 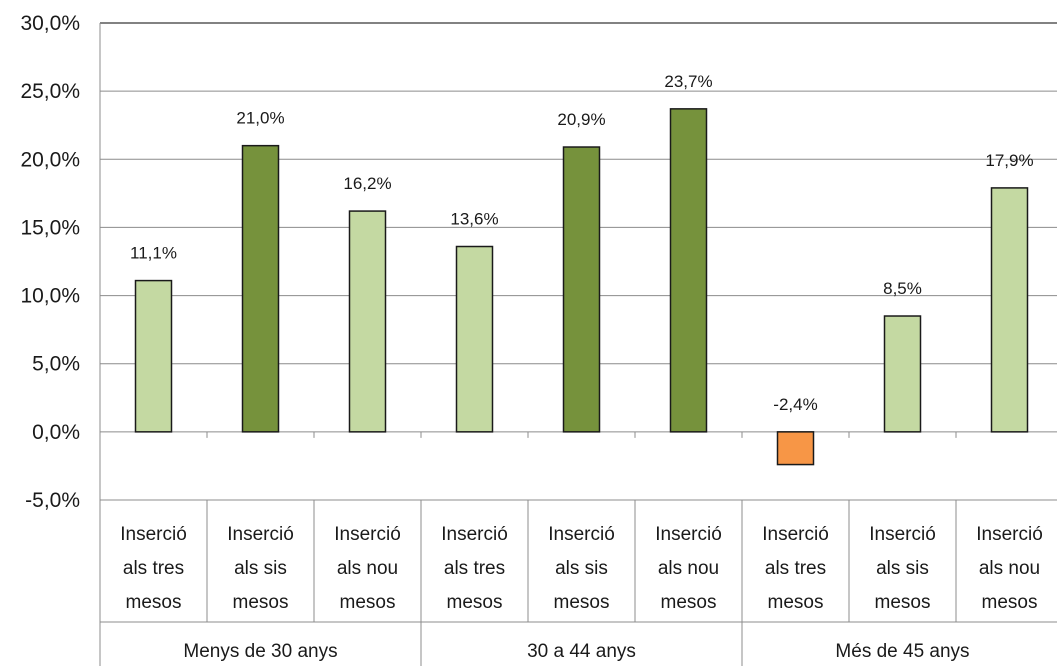 What do you see at coordinates (52, 500) in the screenshot?
I see `y-tick-label: -5,0%` at bounding box center [52, 500].